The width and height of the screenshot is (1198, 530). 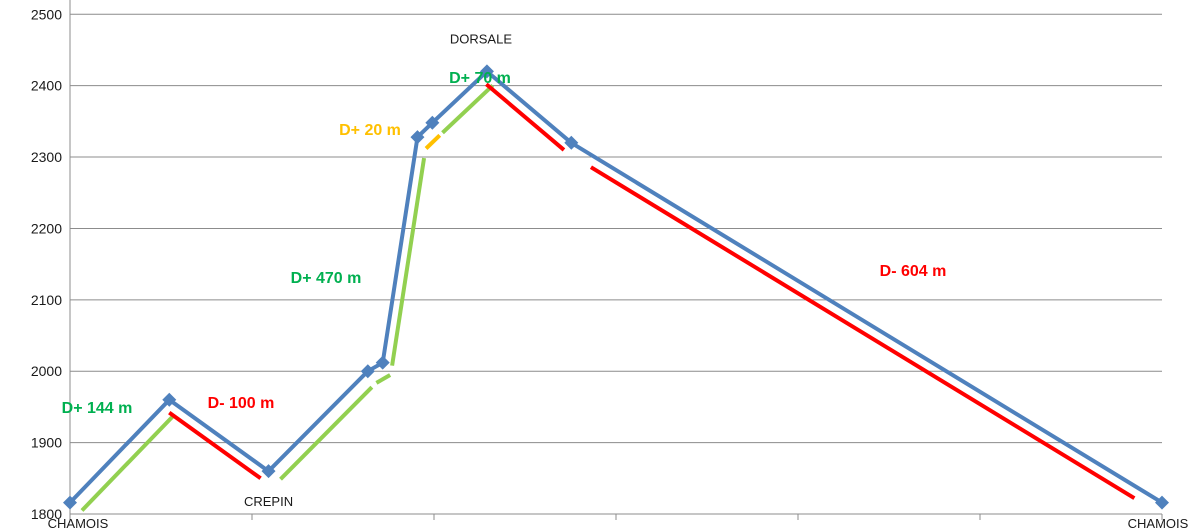 What do you see at coordinates (268, 501) in the screenshot?
I see `point-label: CREPIN` at bounding box center [268, 501].